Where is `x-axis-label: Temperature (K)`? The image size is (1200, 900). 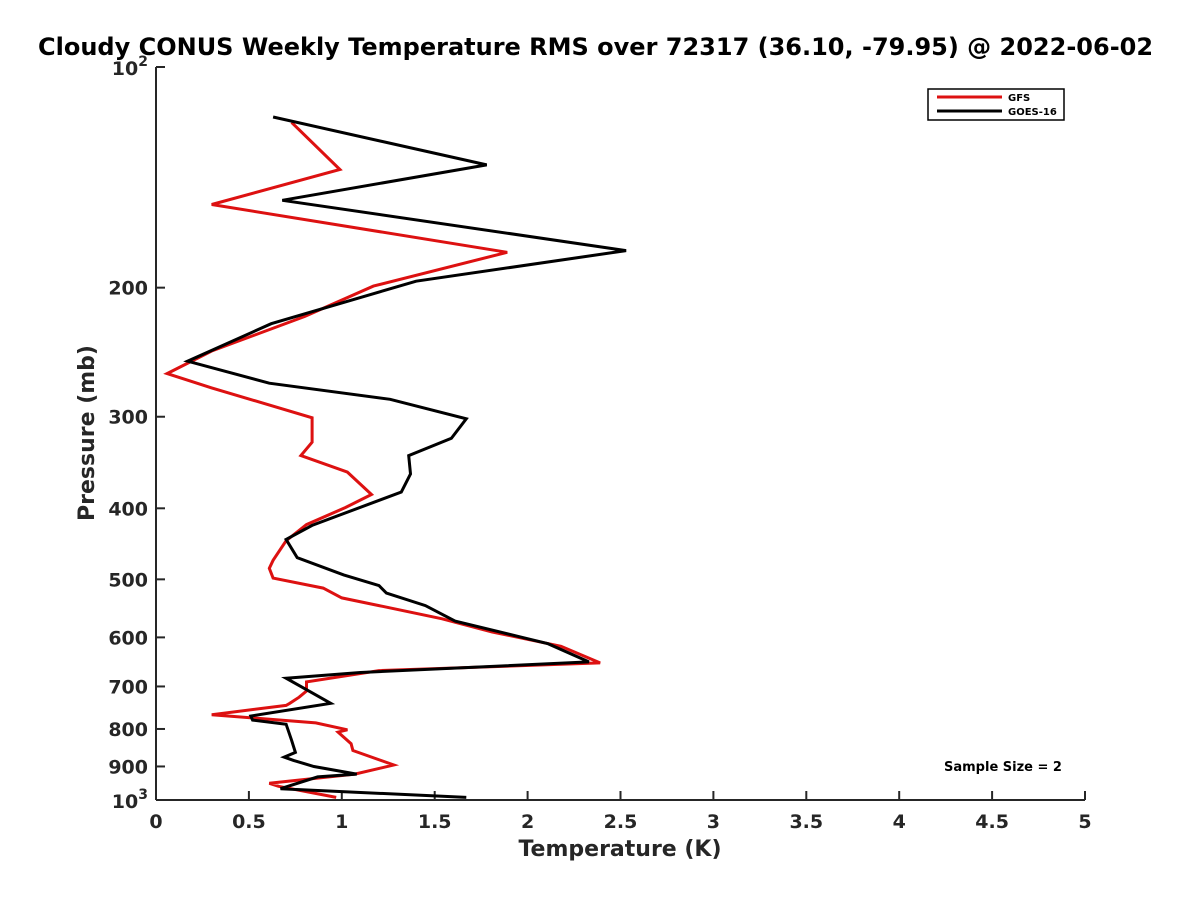 x-axis-label: Temperature (K) is located at coordinates (619, 849).